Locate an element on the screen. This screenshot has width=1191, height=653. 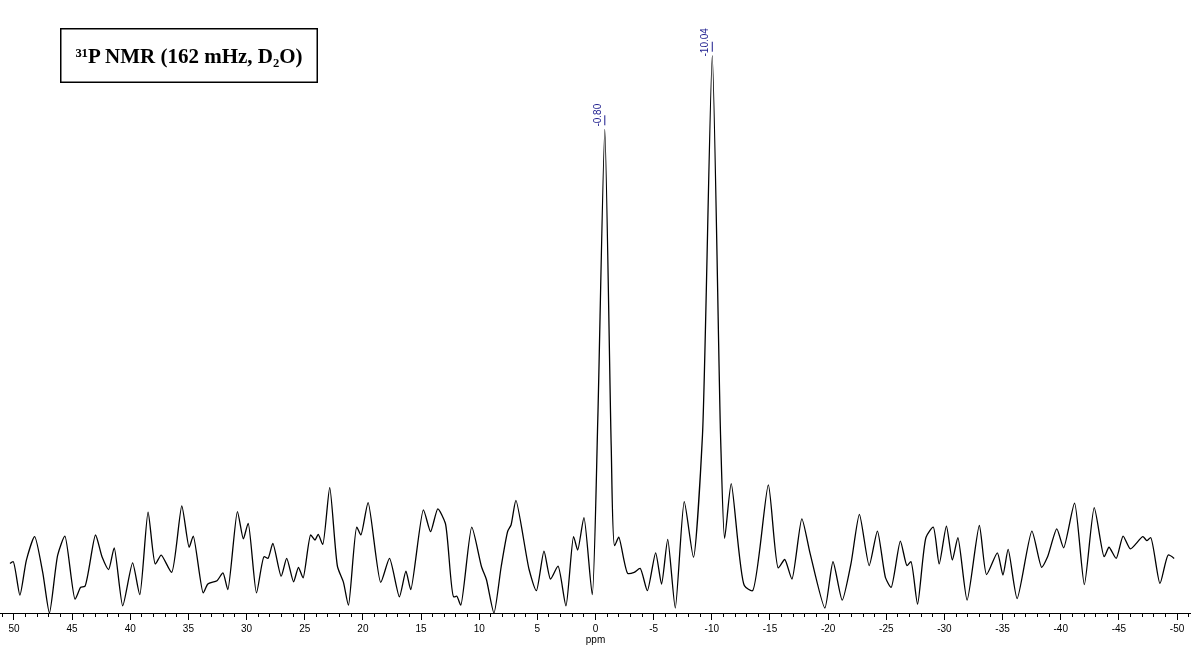
x-tick-label: 40 is located at coordinates (130, 628).